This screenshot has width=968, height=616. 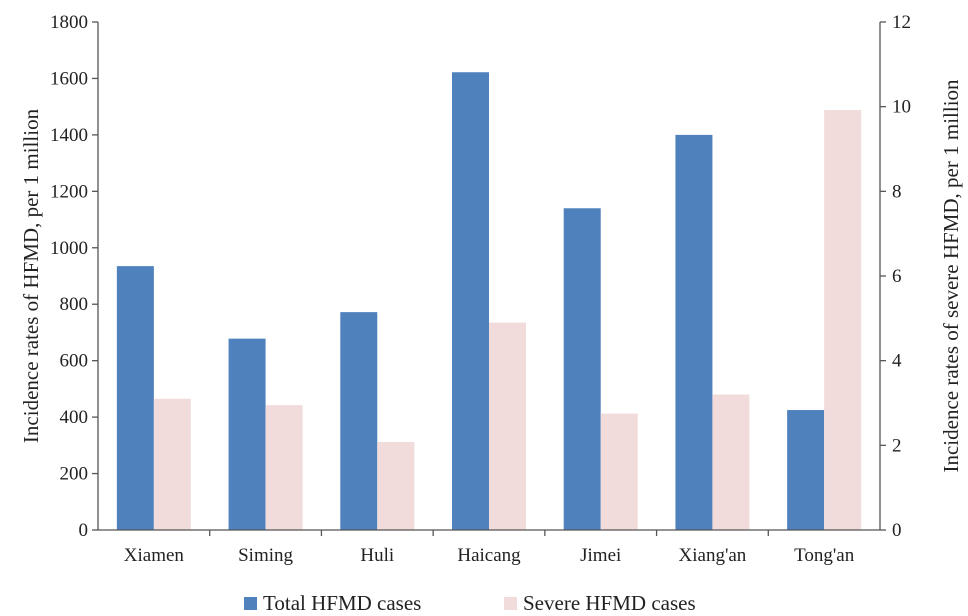 What do you see at coordinates (69, 22) in the screenshot?
I see `left-tick-label: 1800` at bounding box center [69, 22].